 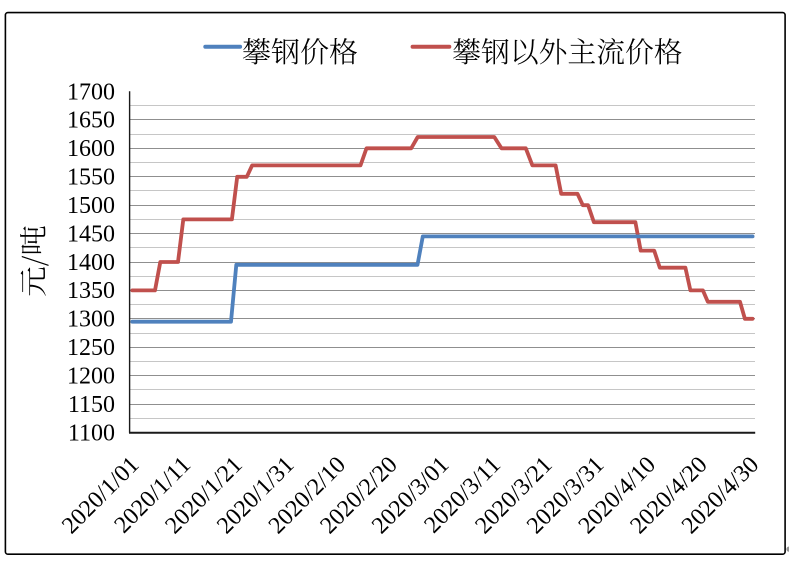 What do you see at coordinates (91, 178) in the screenshot?
I see `svg-text: 1550` at bounding box center [91, 178].